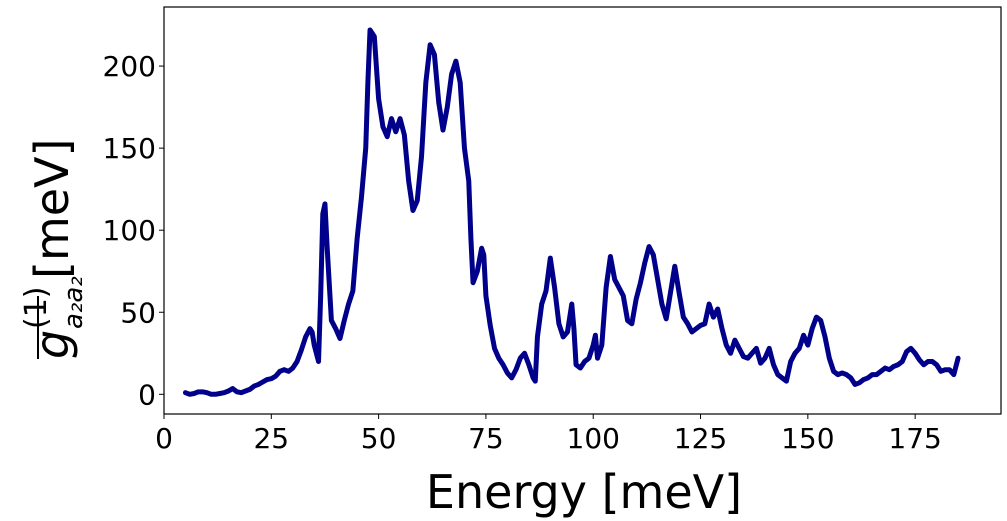 Image resolution: width=1007 pixels, height=521 pixels. I want to click on y-axis-title-subscript: a₂a₂, so click(74, 302).